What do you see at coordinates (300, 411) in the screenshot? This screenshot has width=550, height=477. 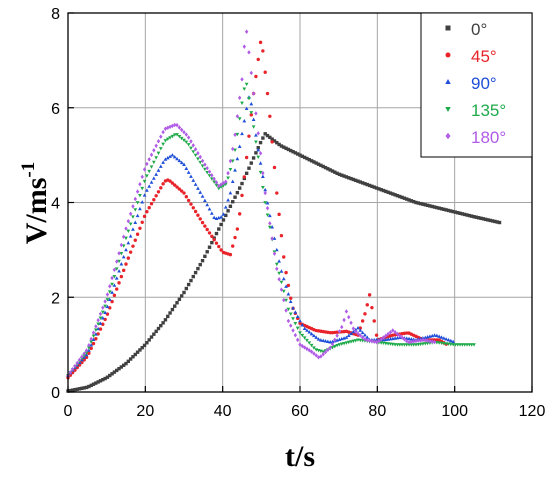 I see `x-tick-label: 60` at bounding box center [300, 411].